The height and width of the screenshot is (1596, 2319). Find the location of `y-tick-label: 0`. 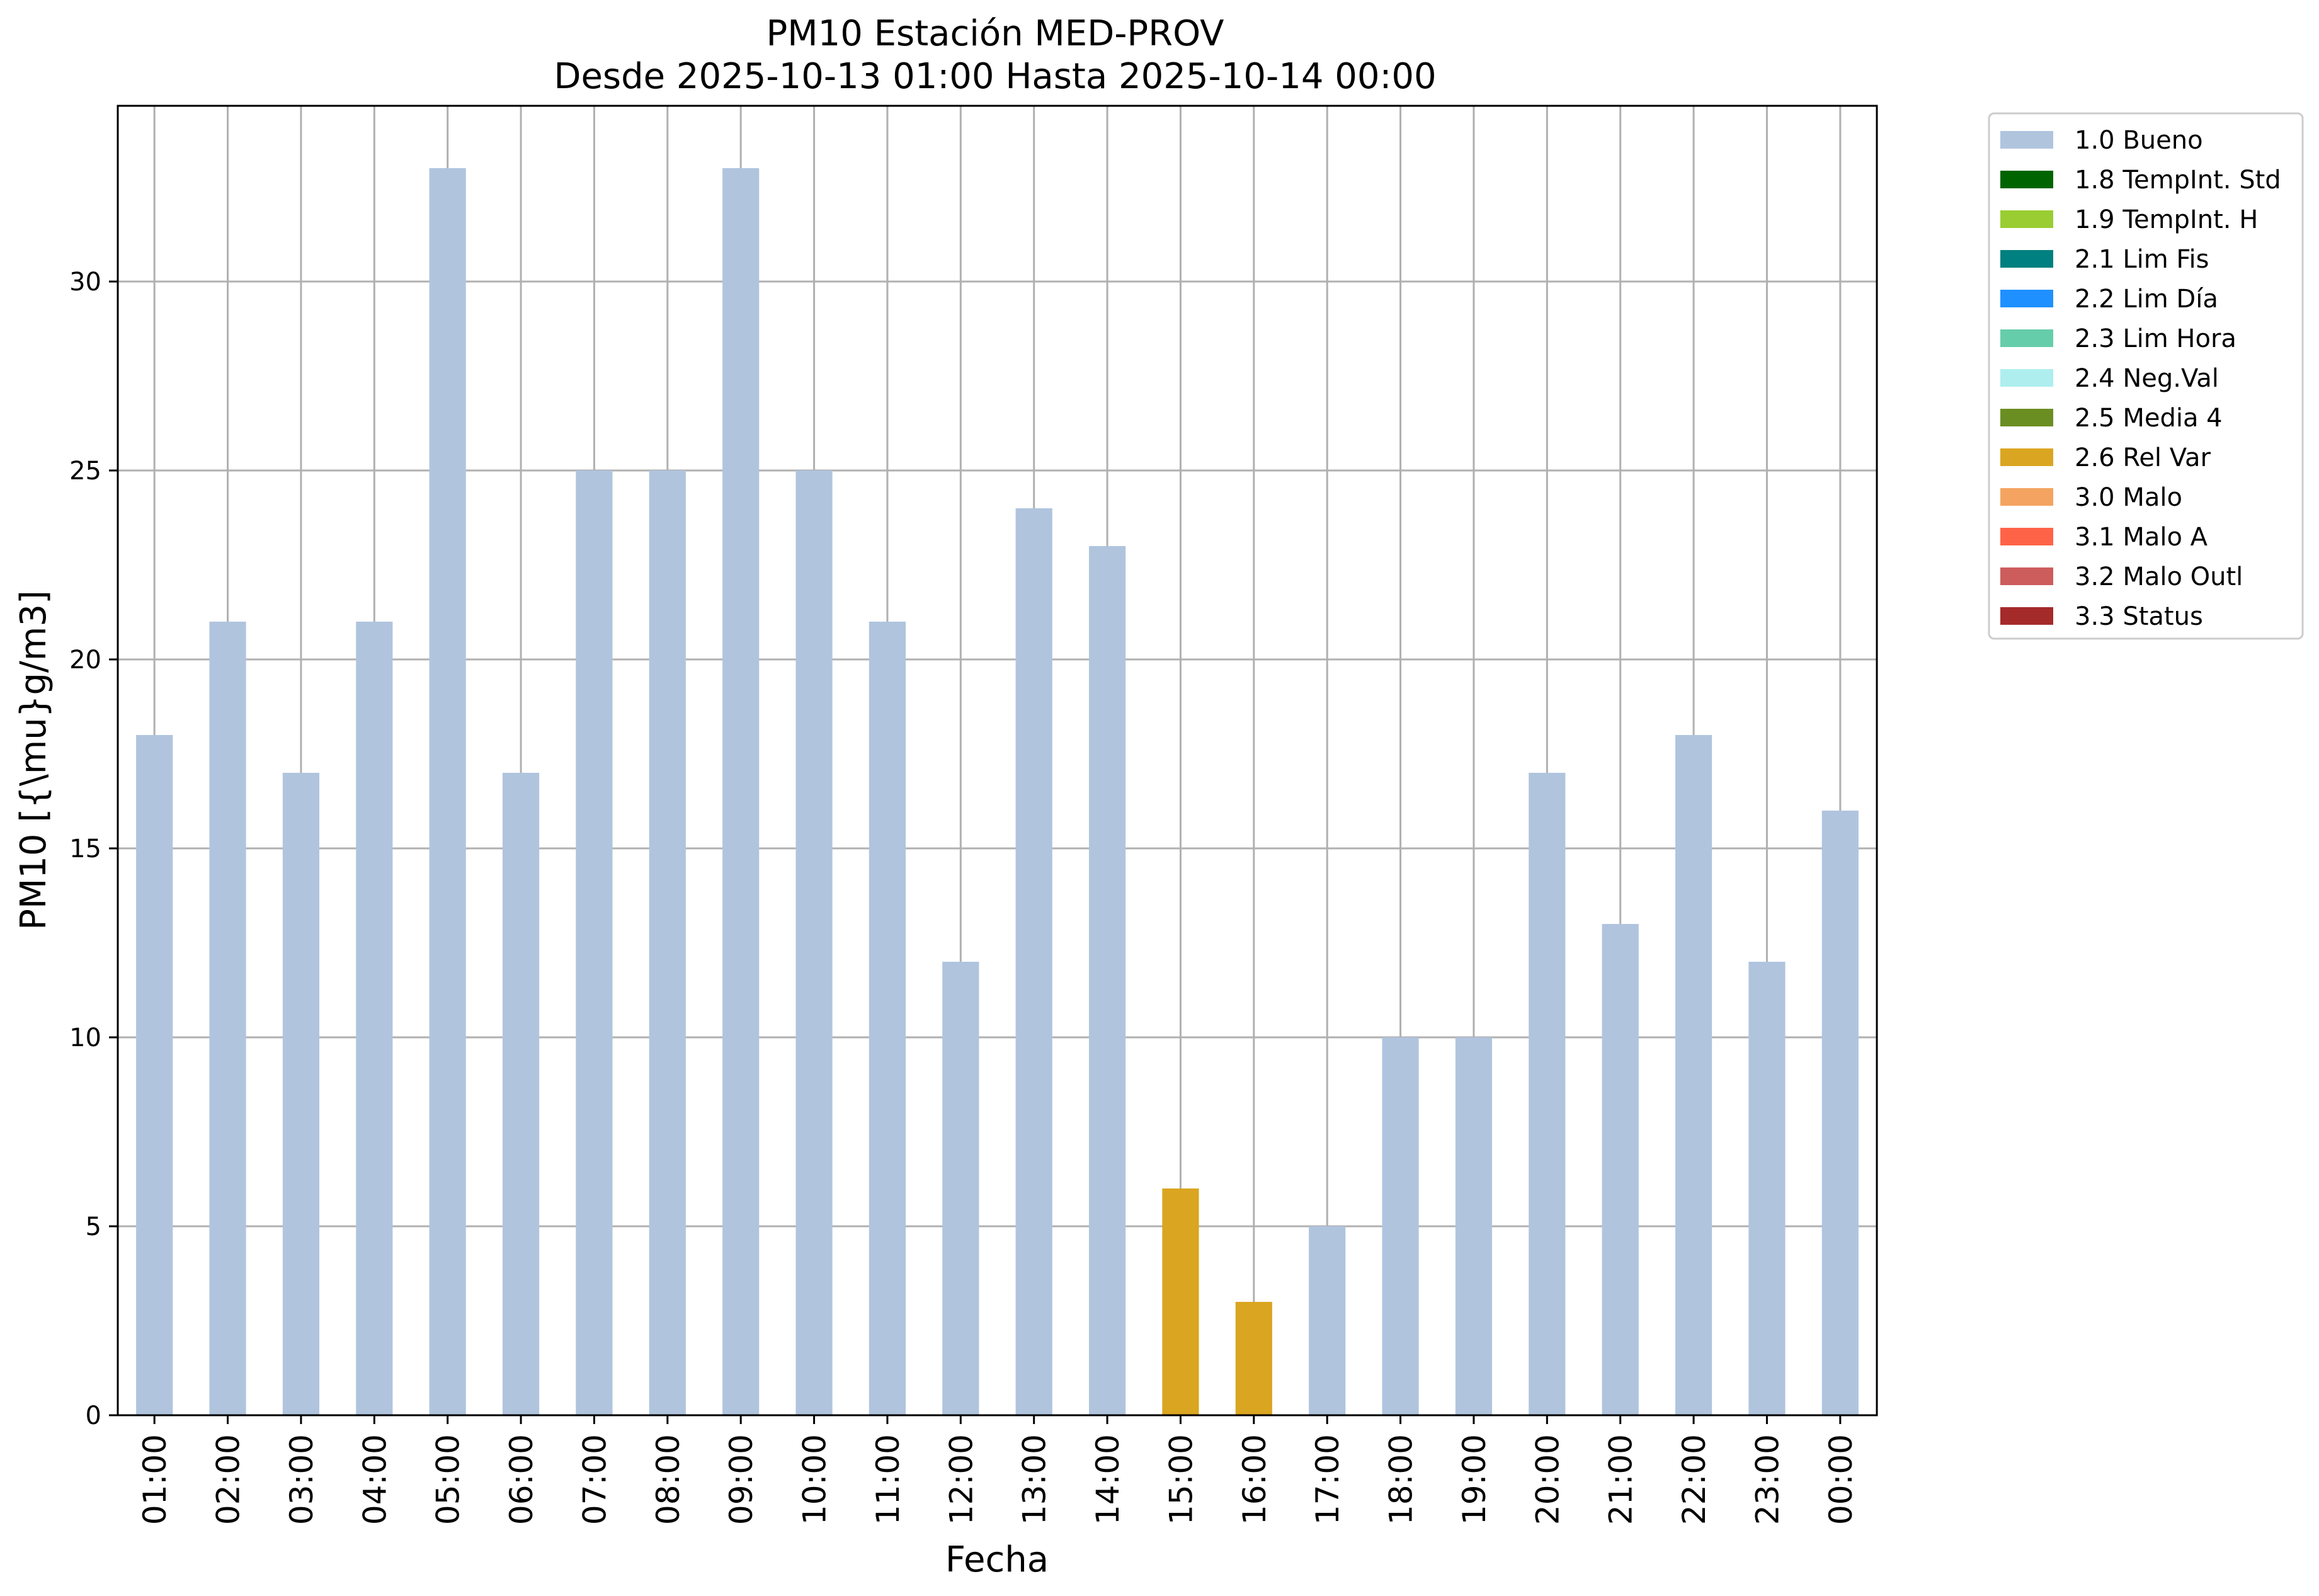

y-tick-label: 0 is located at coordinates (93, 1415).